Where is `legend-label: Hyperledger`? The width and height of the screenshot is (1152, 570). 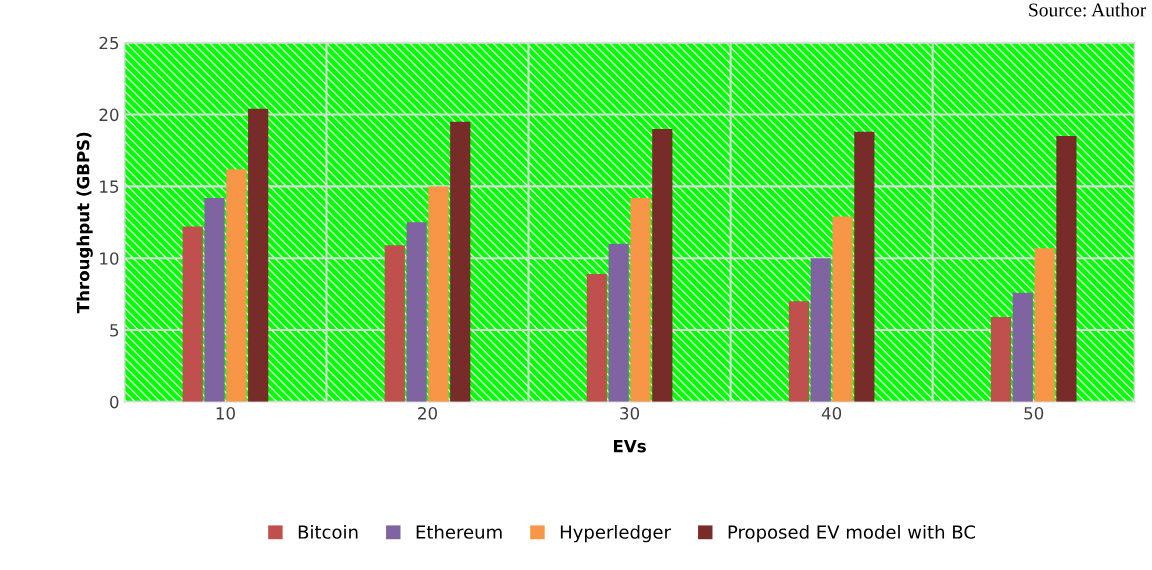
legend-label: Hyperledger is located at coordinates (615, 533).